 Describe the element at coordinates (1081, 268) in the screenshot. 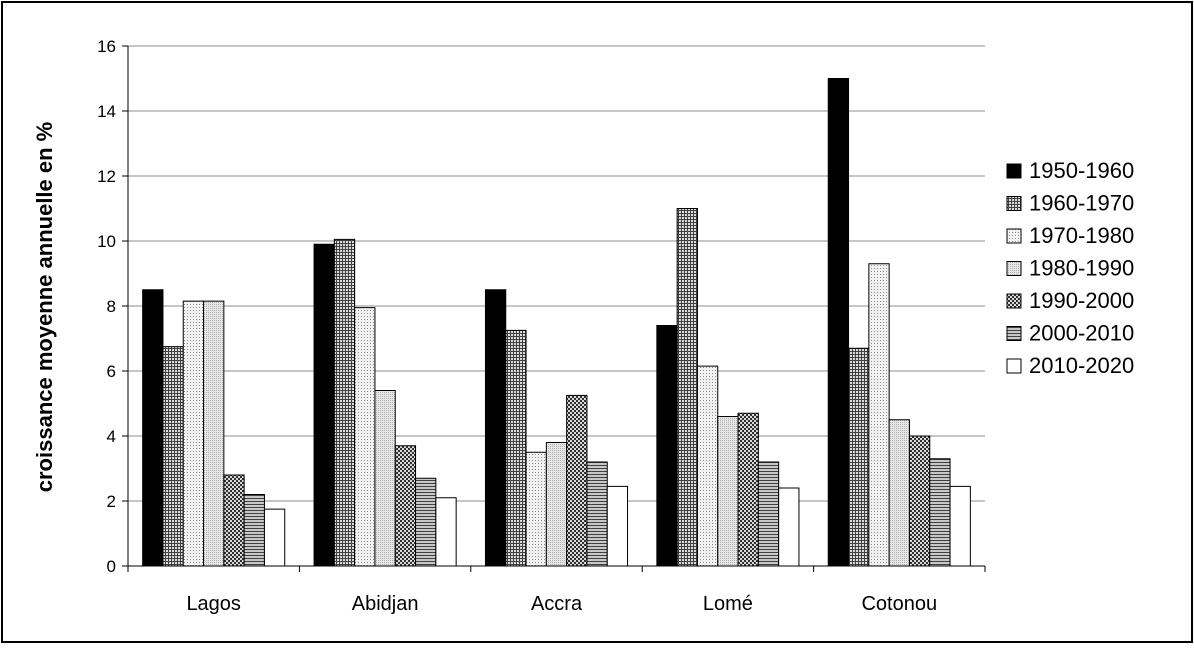

I see `legend-label: 1980-1990` at that location.